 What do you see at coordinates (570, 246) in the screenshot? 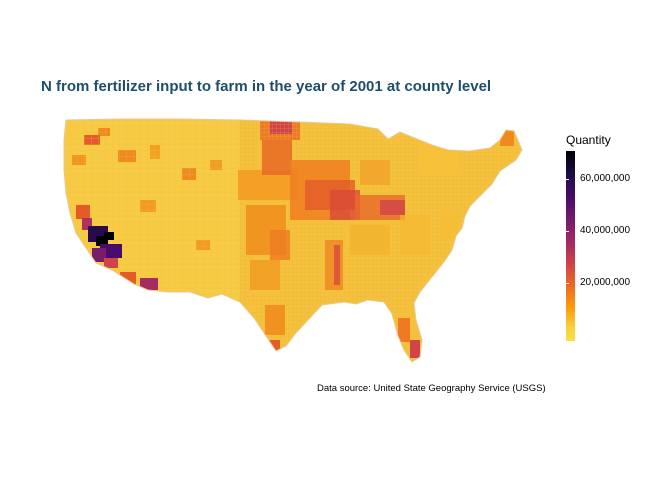
I see `legend-colorbar` at bounding box center [570, 246].